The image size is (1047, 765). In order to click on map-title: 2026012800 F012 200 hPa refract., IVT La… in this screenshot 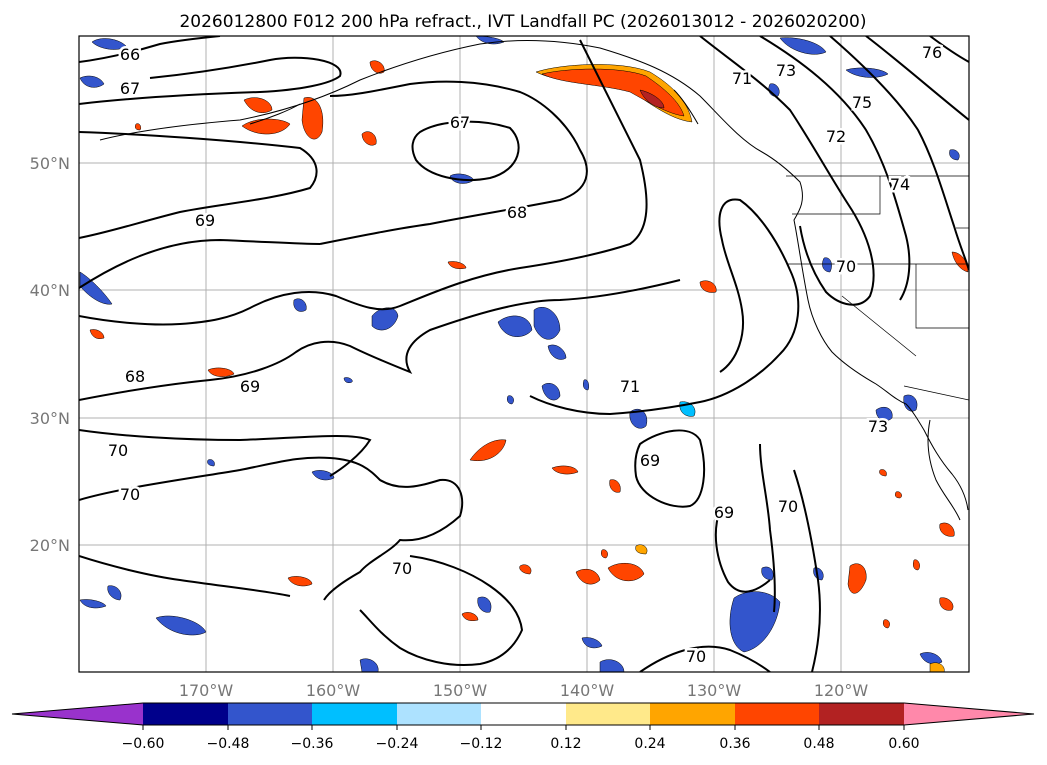, I will do `click(522, 22)`.